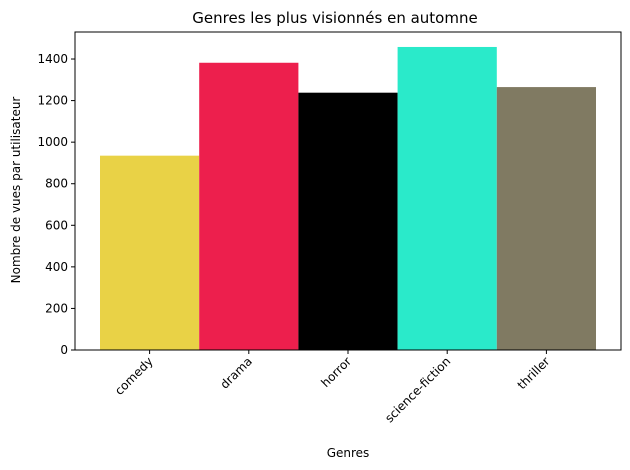 The image size is (630, 470). What do you see at coordinates (348, 221) in the screenshot?
I see `bar-horror` at bounding box center [348, 221].